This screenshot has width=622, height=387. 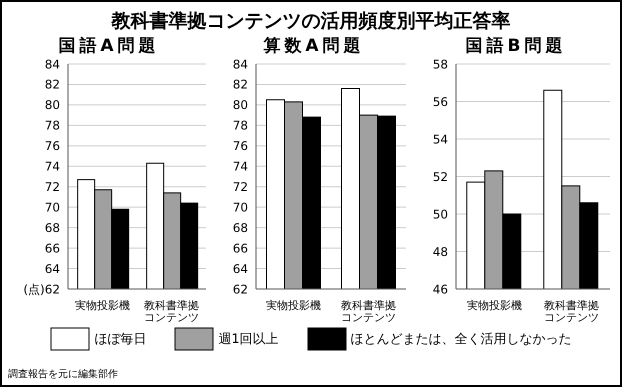 What do you see at coordinates (240, 289) in the screenshot?
I see `y-tick-label: 62` at bounding box center [240, 289].